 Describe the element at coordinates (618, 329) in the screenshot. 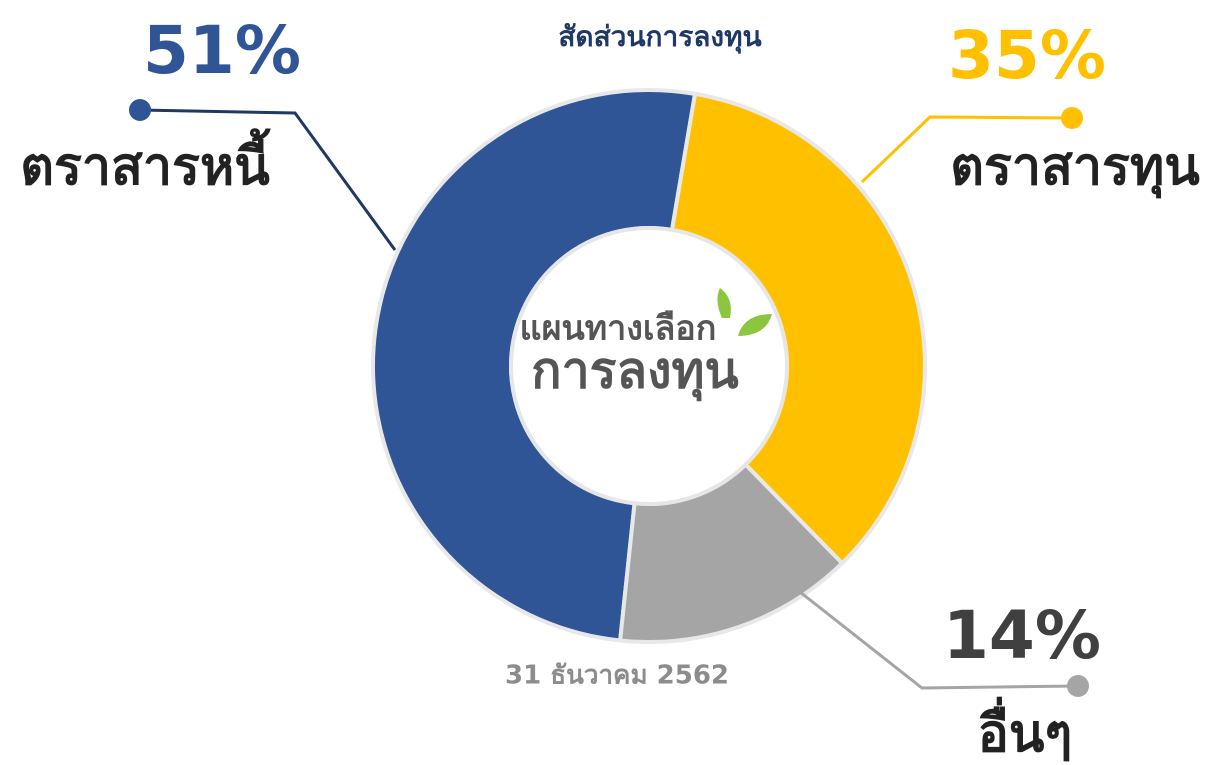

I see `logo-text: แผนทางเลือก` at that location.